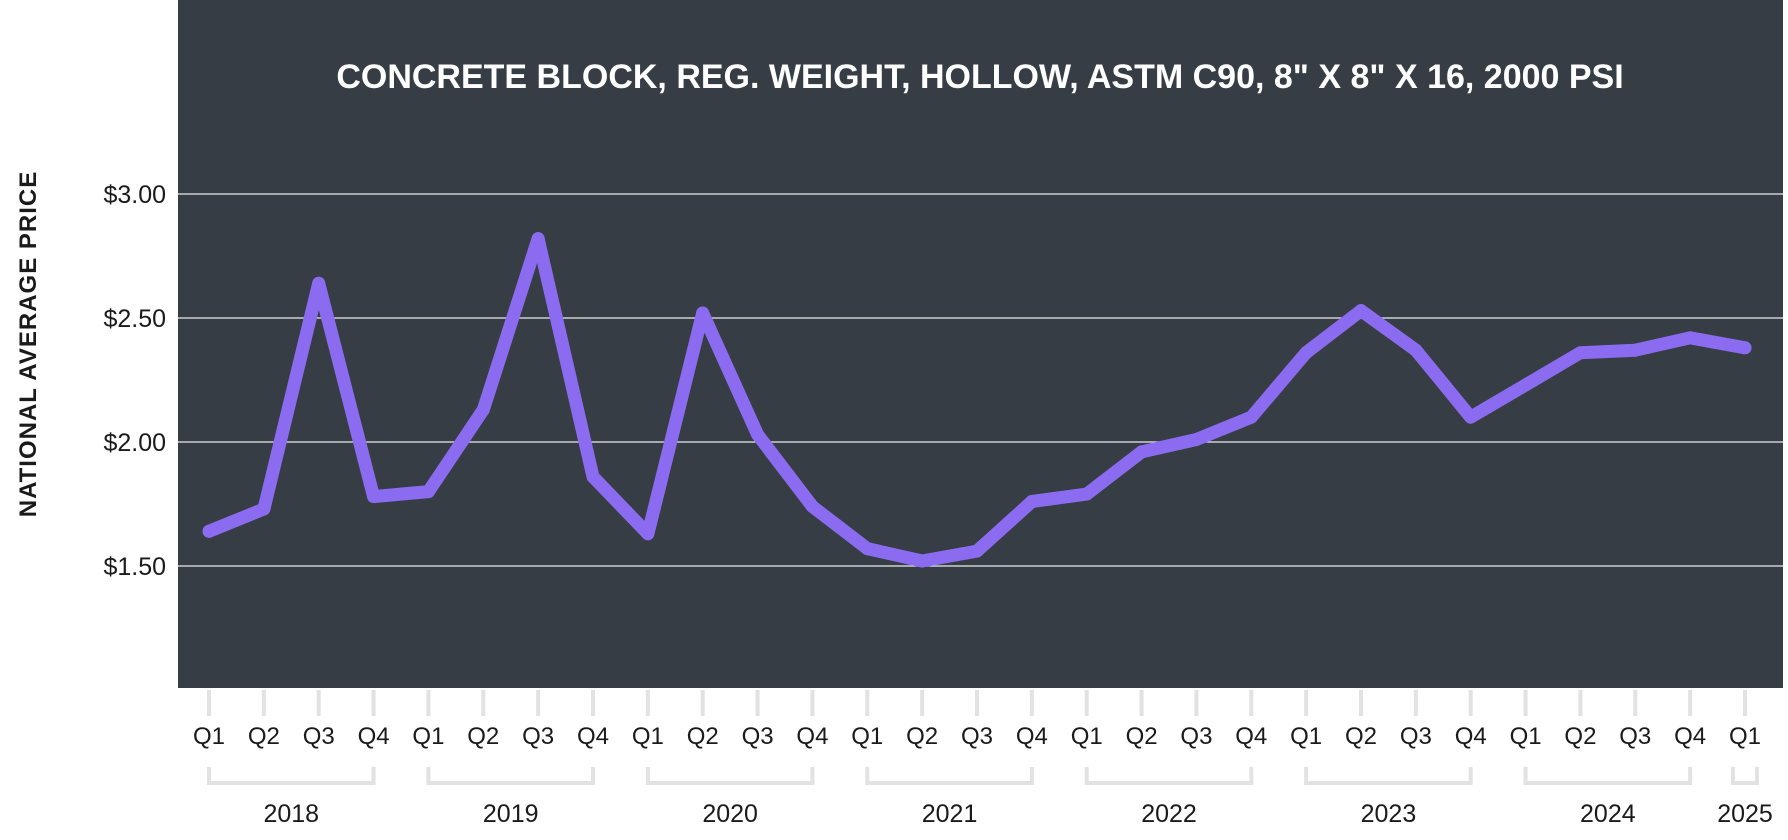 The height and width of the screenshot is (840, 1788). Describe the element at coordinates (134, 319) in the screenshot. I see `y-tick-label: $2.50` at that location.